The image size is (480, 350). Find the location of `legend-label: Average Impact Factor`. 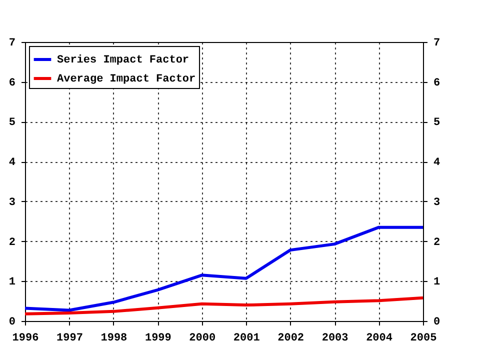

legend-label: Average Impact Factor is located at coordinates (126, 80).